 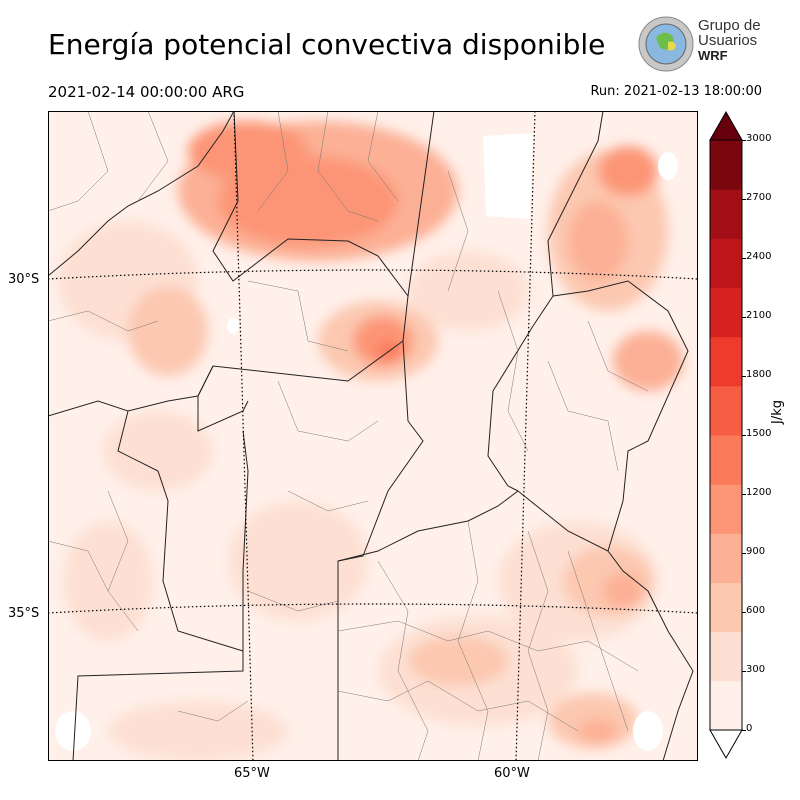 I want to click on lon-label-60w: 60°W, so click(x=512, y=773).